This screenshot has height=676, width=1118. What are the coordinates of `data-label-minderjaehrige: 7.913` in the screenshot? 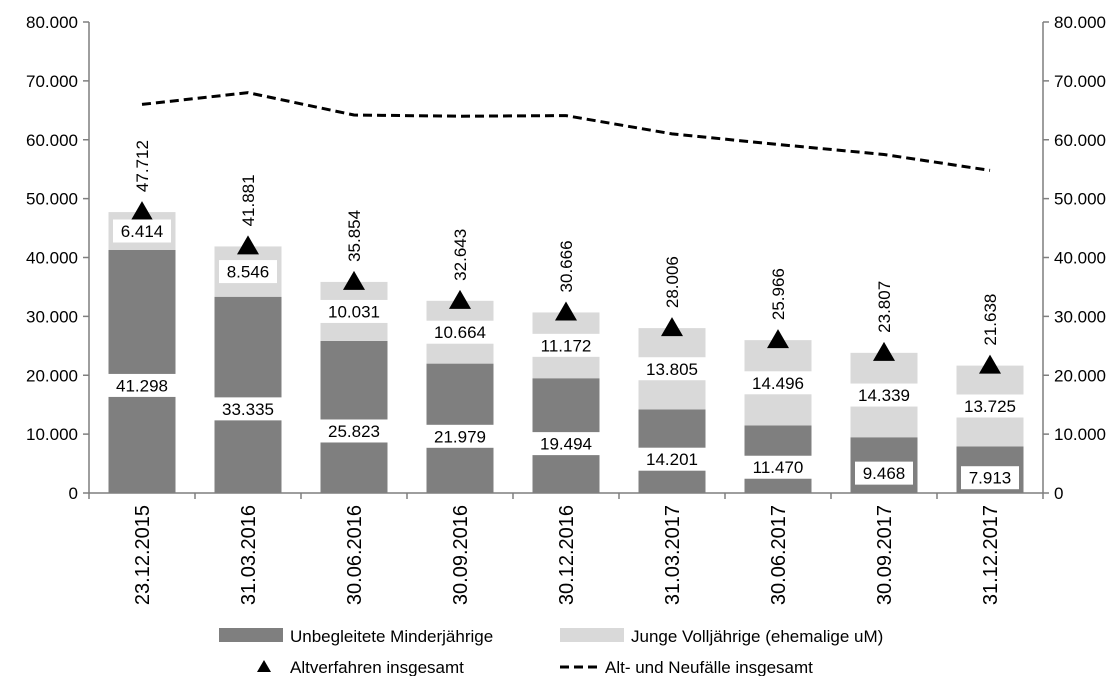 It's located at (990, 478).